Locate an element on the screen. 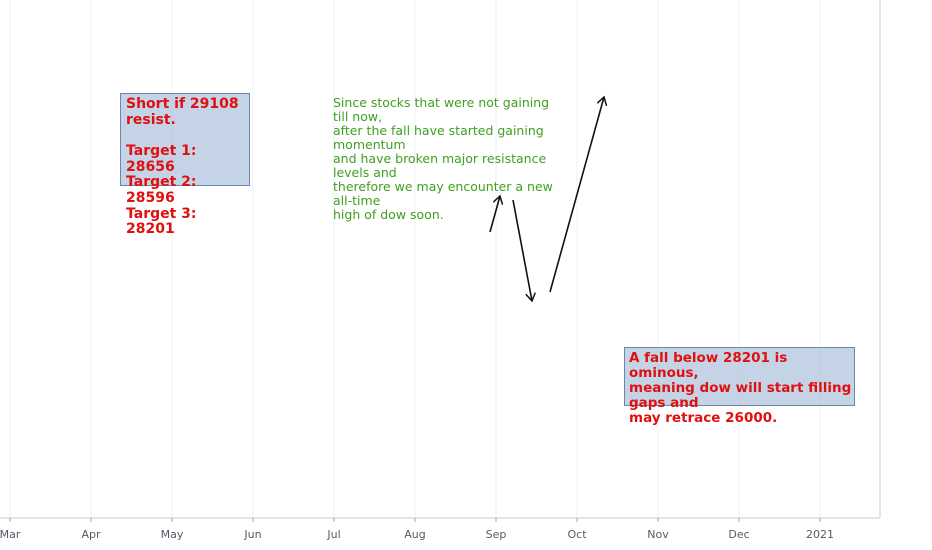 This screenshot has height=550, width=932. x-tick-label: Sep is located at coordinates (496, 534).